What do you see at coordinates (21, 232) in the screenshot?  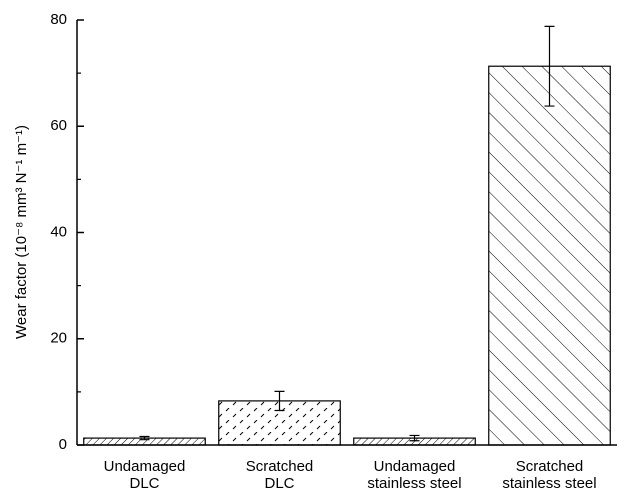 I see `y-axis-label: Wear factor (10⁻⁸ mm³ N⁻¹ m⁻¹)` at bounding box center [21, 232].